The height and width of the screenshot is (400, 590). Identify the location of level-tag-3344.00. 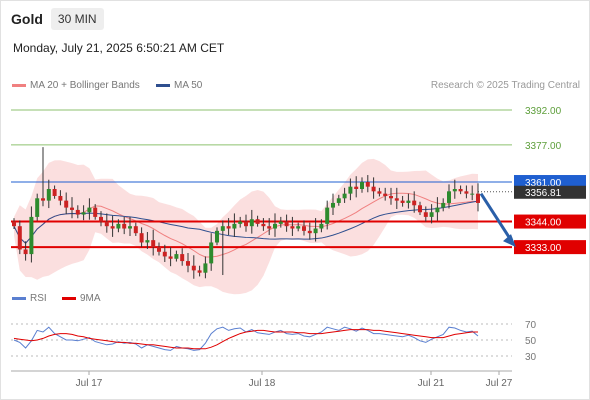
(550, 221).